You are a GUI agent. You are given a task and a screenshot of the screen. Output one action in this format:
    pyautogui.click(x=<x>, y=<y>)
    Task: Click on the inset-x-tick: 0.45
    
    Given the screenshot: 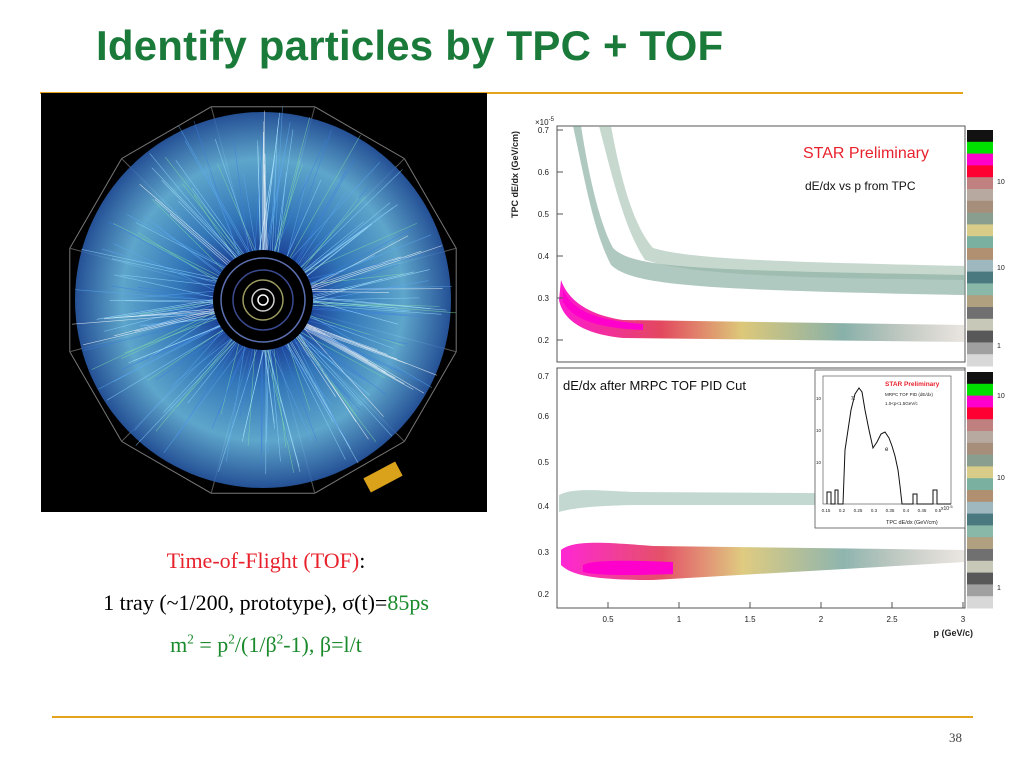 What is the action you would take?
    pyautogui.click(x=922, y=510)
    